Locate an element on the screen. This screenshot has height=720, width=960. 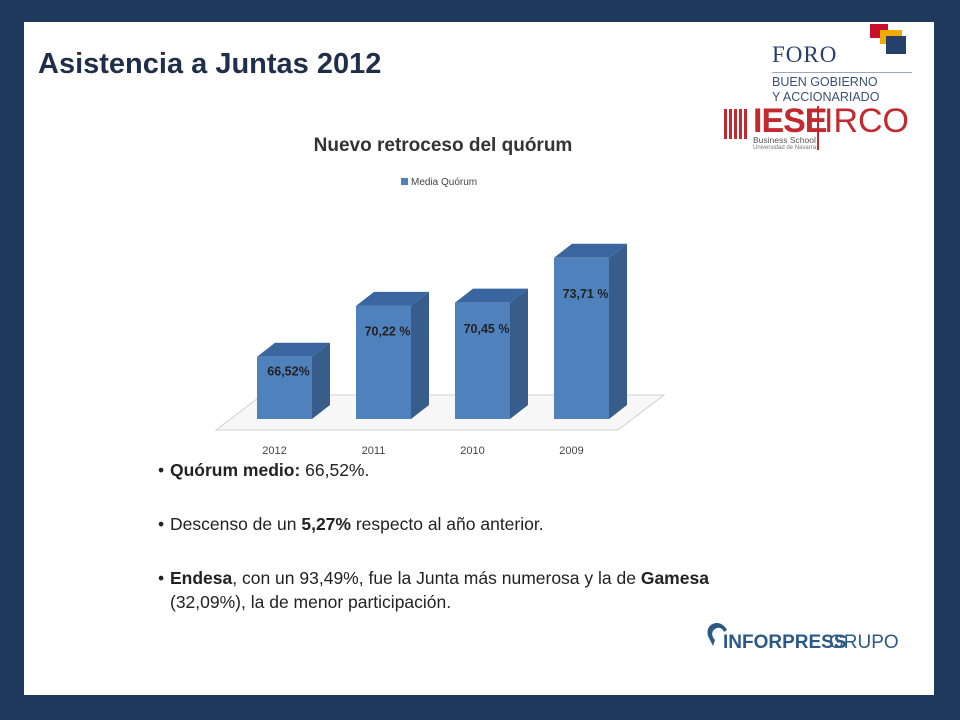
legend-swatch is located at coordinates (404, 181).